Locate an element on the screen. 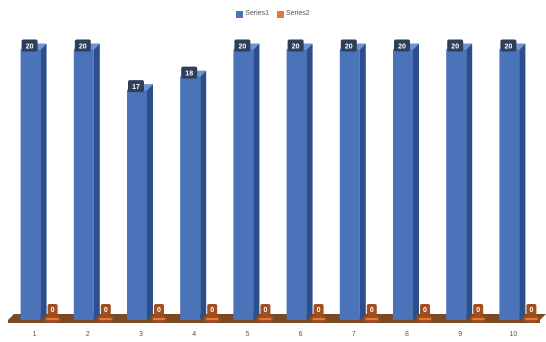 The height and width of the screenshot is (342, 546). x-tick-label-3: 3 is located at coordinates (141, 334).